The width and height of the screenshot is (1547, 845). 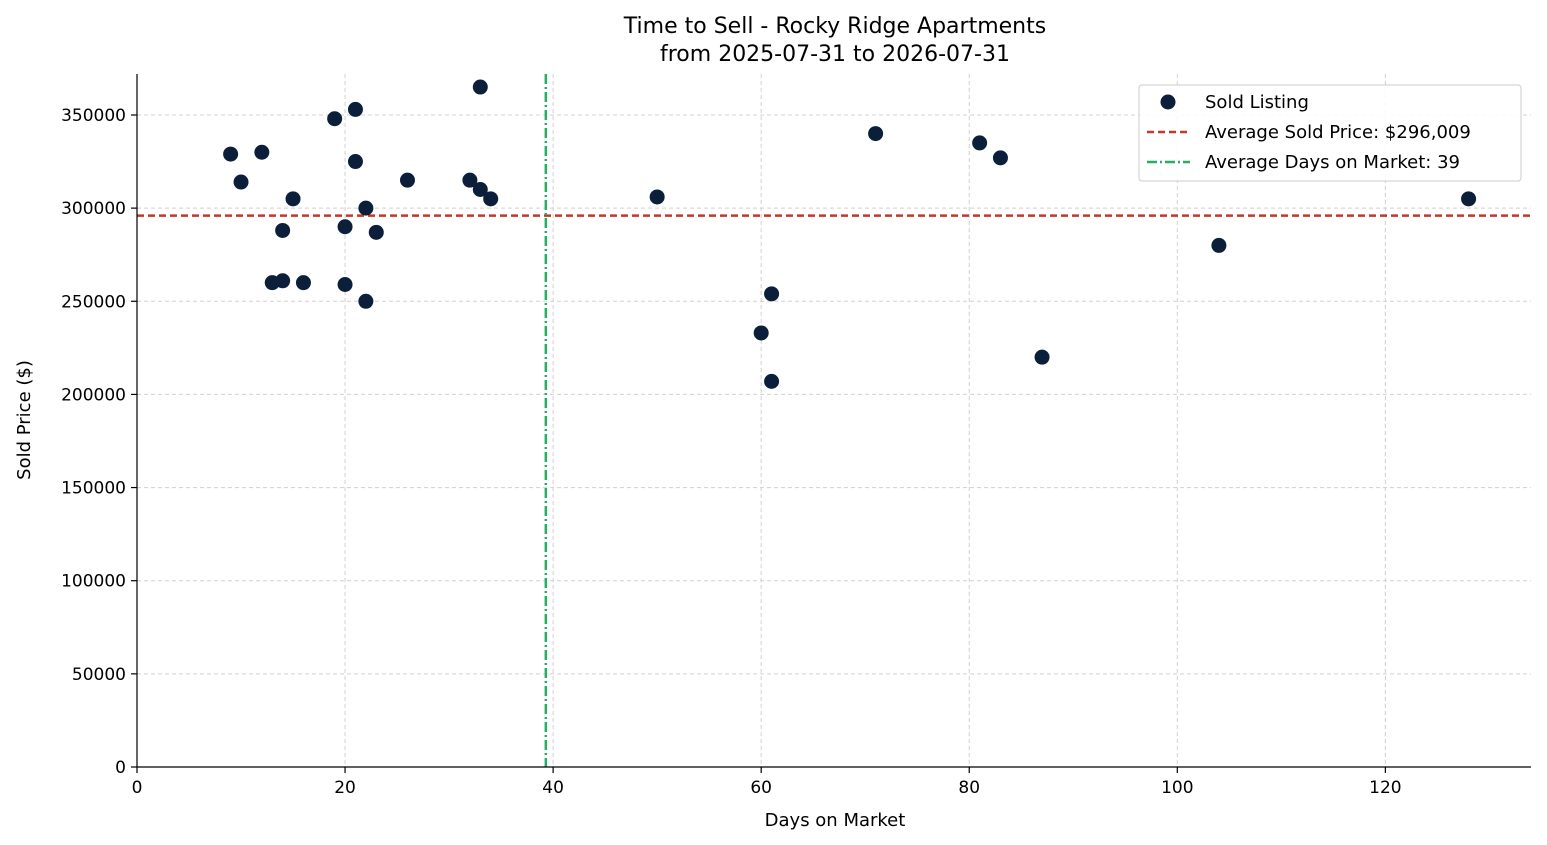 I want to click on x-axis-label: Days on Market, so click(x=835, y=820).